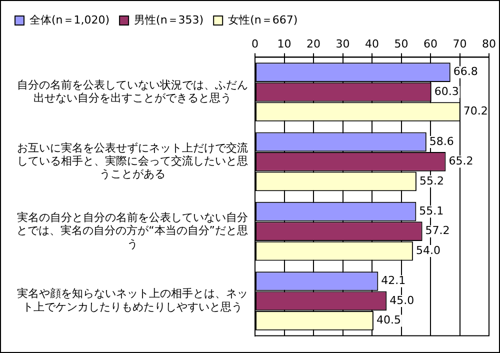 The image size is (500, 353). What do you see at coordinates (313, 43) in the screenshot?
I see `x-tick-label: 20` at bounding box center [313, 43].